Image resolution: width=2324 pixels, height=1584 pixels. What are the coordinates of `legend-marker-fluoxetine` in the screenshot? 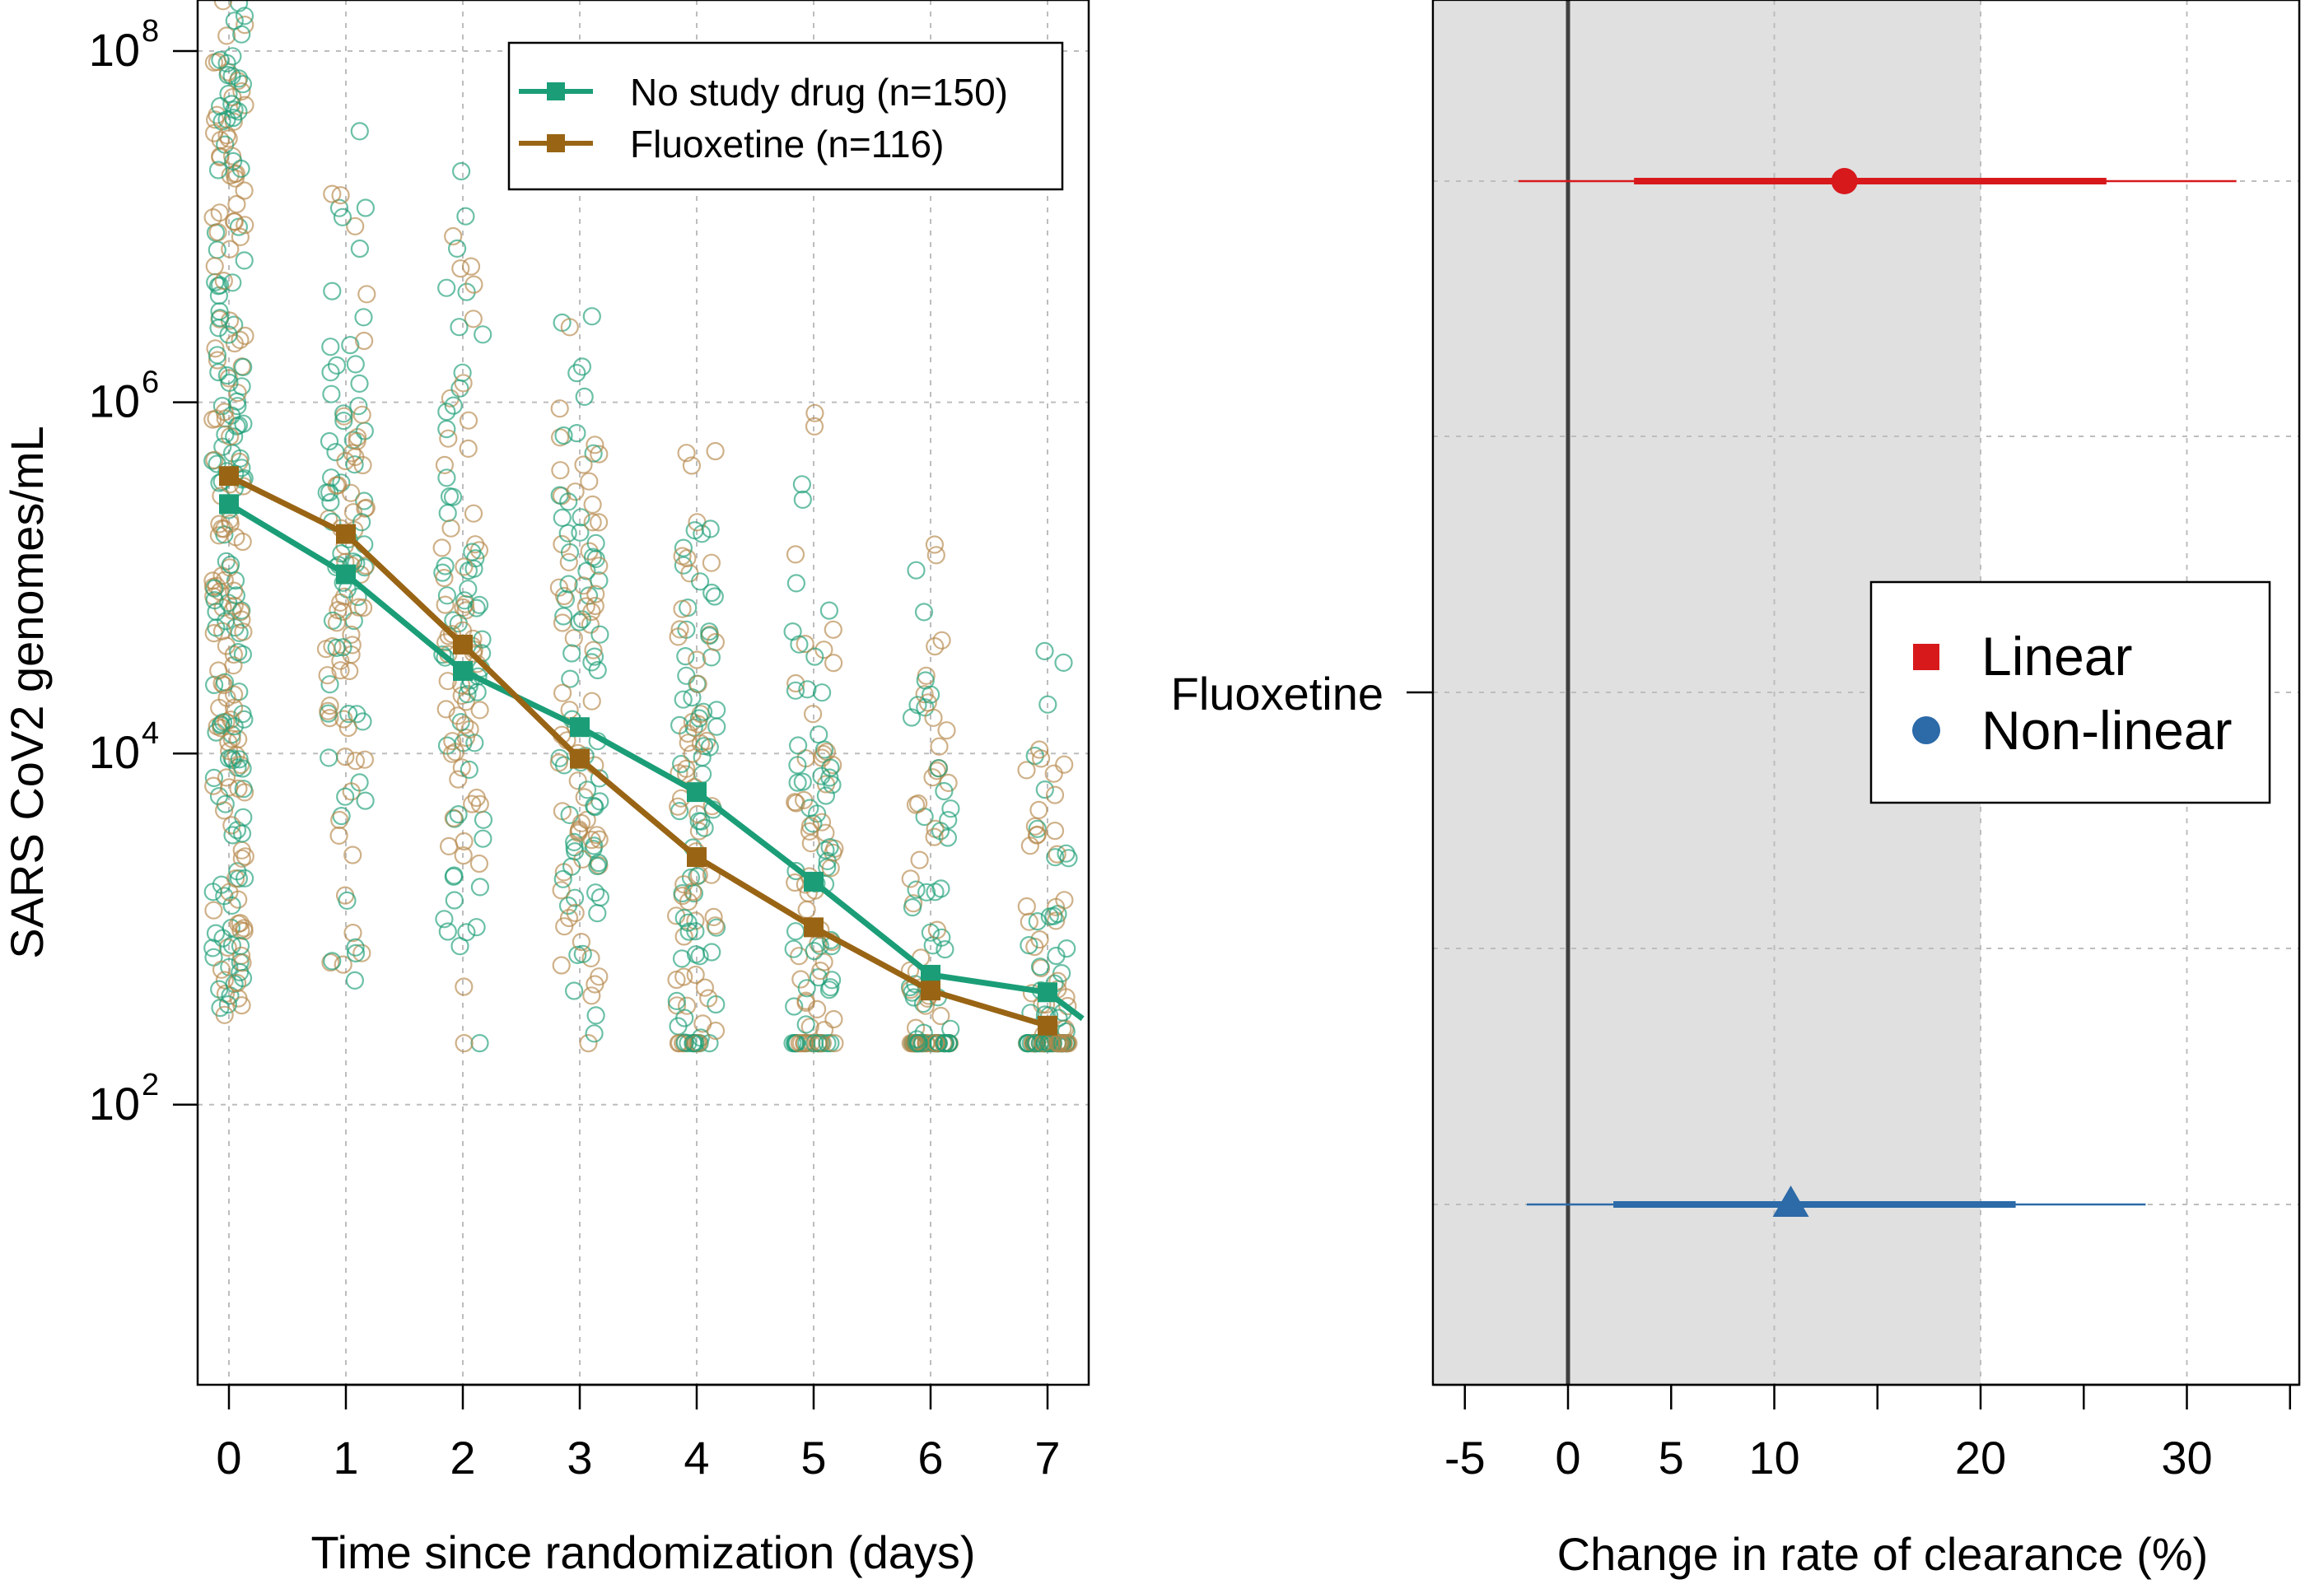 It's located at (556, 143).